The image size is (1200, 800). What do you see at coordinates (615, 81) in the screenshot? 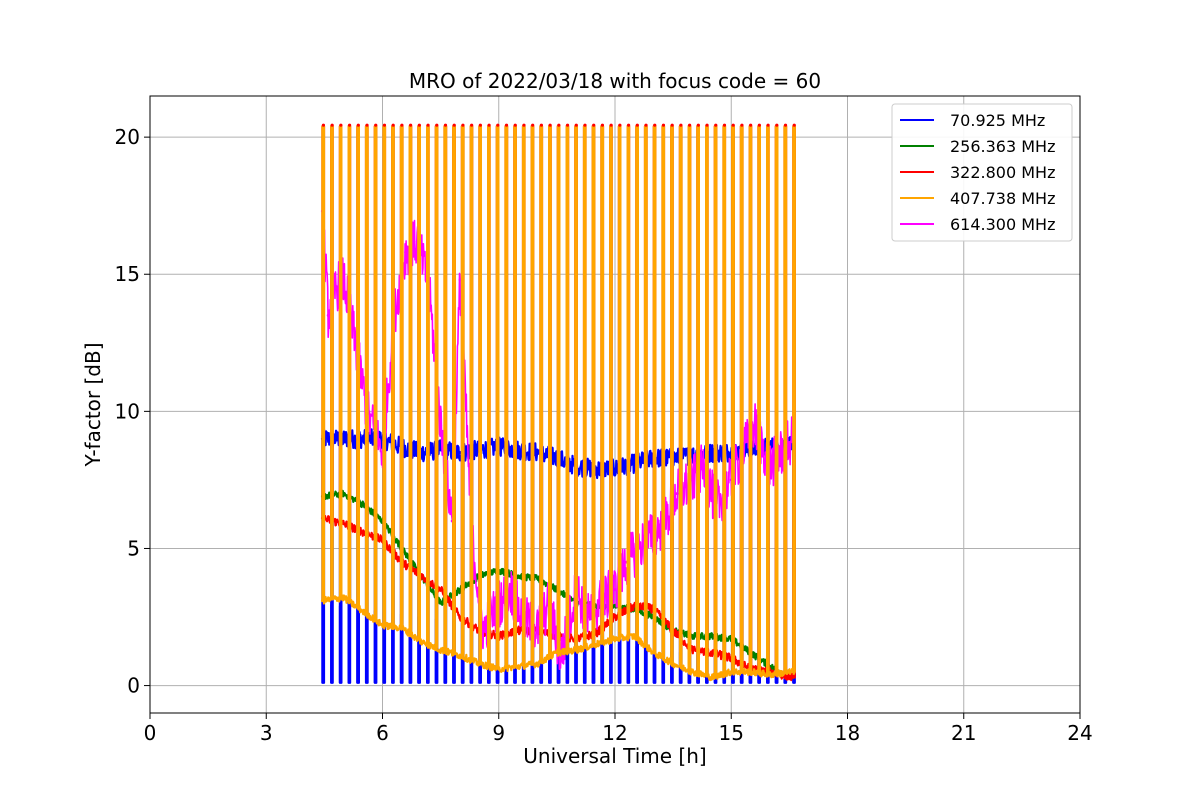
I see `chart-title: MRO of 2022/03/18 with focus code = 60` at bounding box center [615, 81].